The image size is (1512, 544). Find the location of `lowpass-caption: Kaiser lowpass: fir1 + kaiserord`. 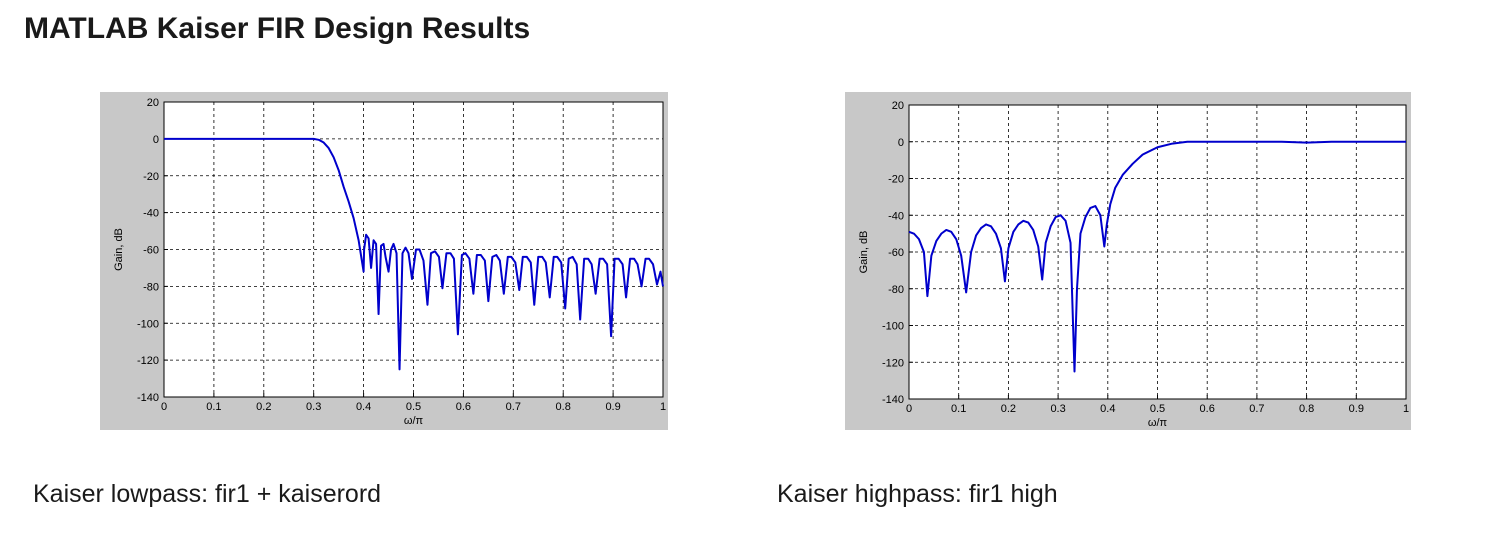

lowpass-caption: Kaiser lowpass: fir1 + kaiserord is located at coordinates (207, 494).